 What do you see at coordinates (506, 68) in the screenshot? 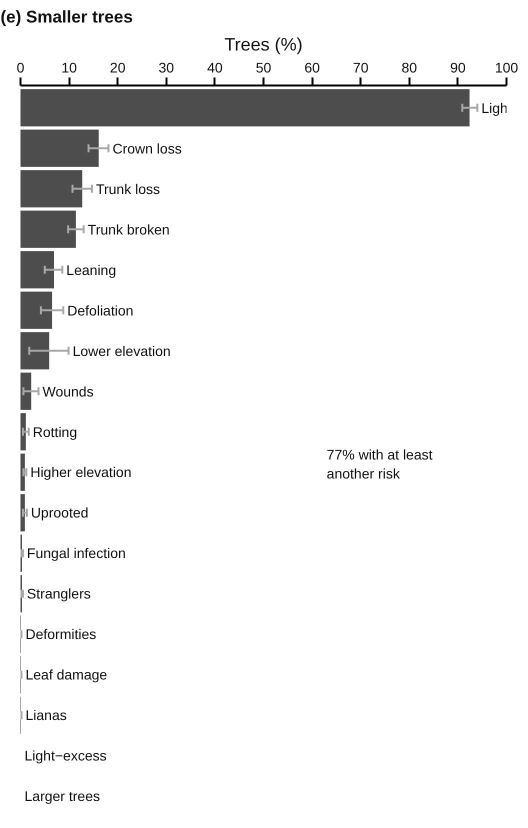
I see `x-tick-label: 100` at bounding box center [506, 68].